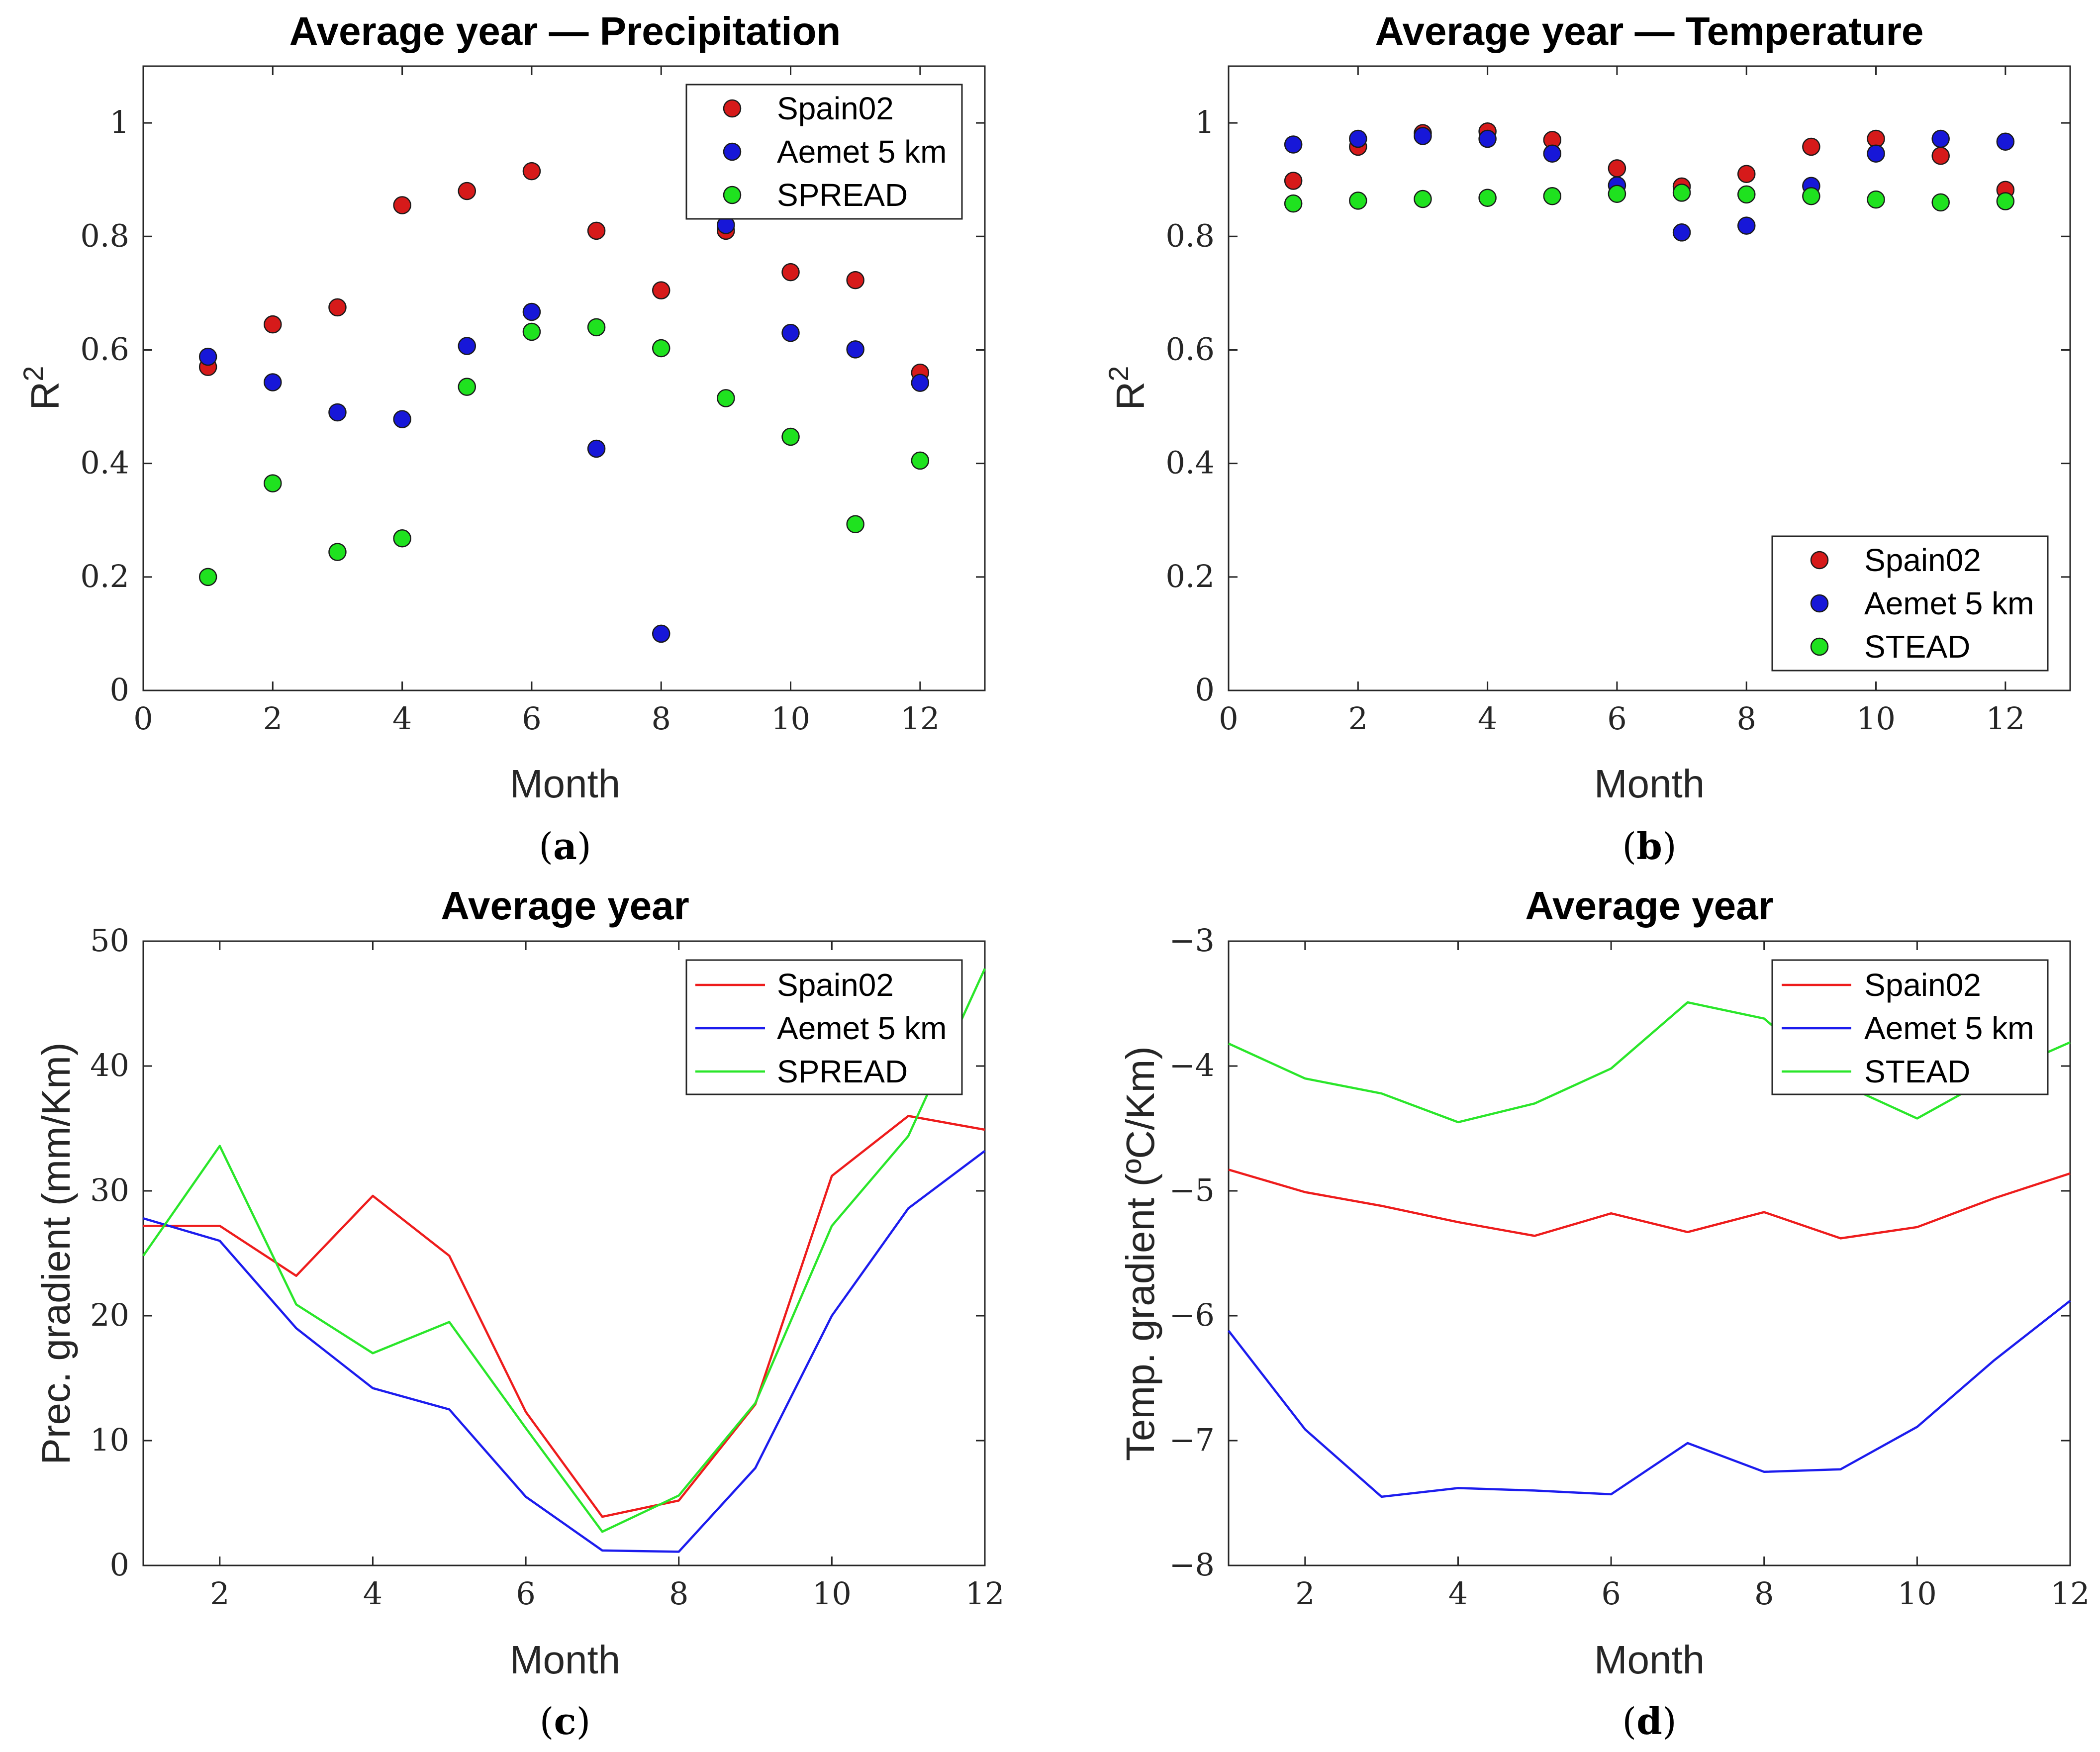  I want to click on y-tick-label: −4, so click(1192, 1065).